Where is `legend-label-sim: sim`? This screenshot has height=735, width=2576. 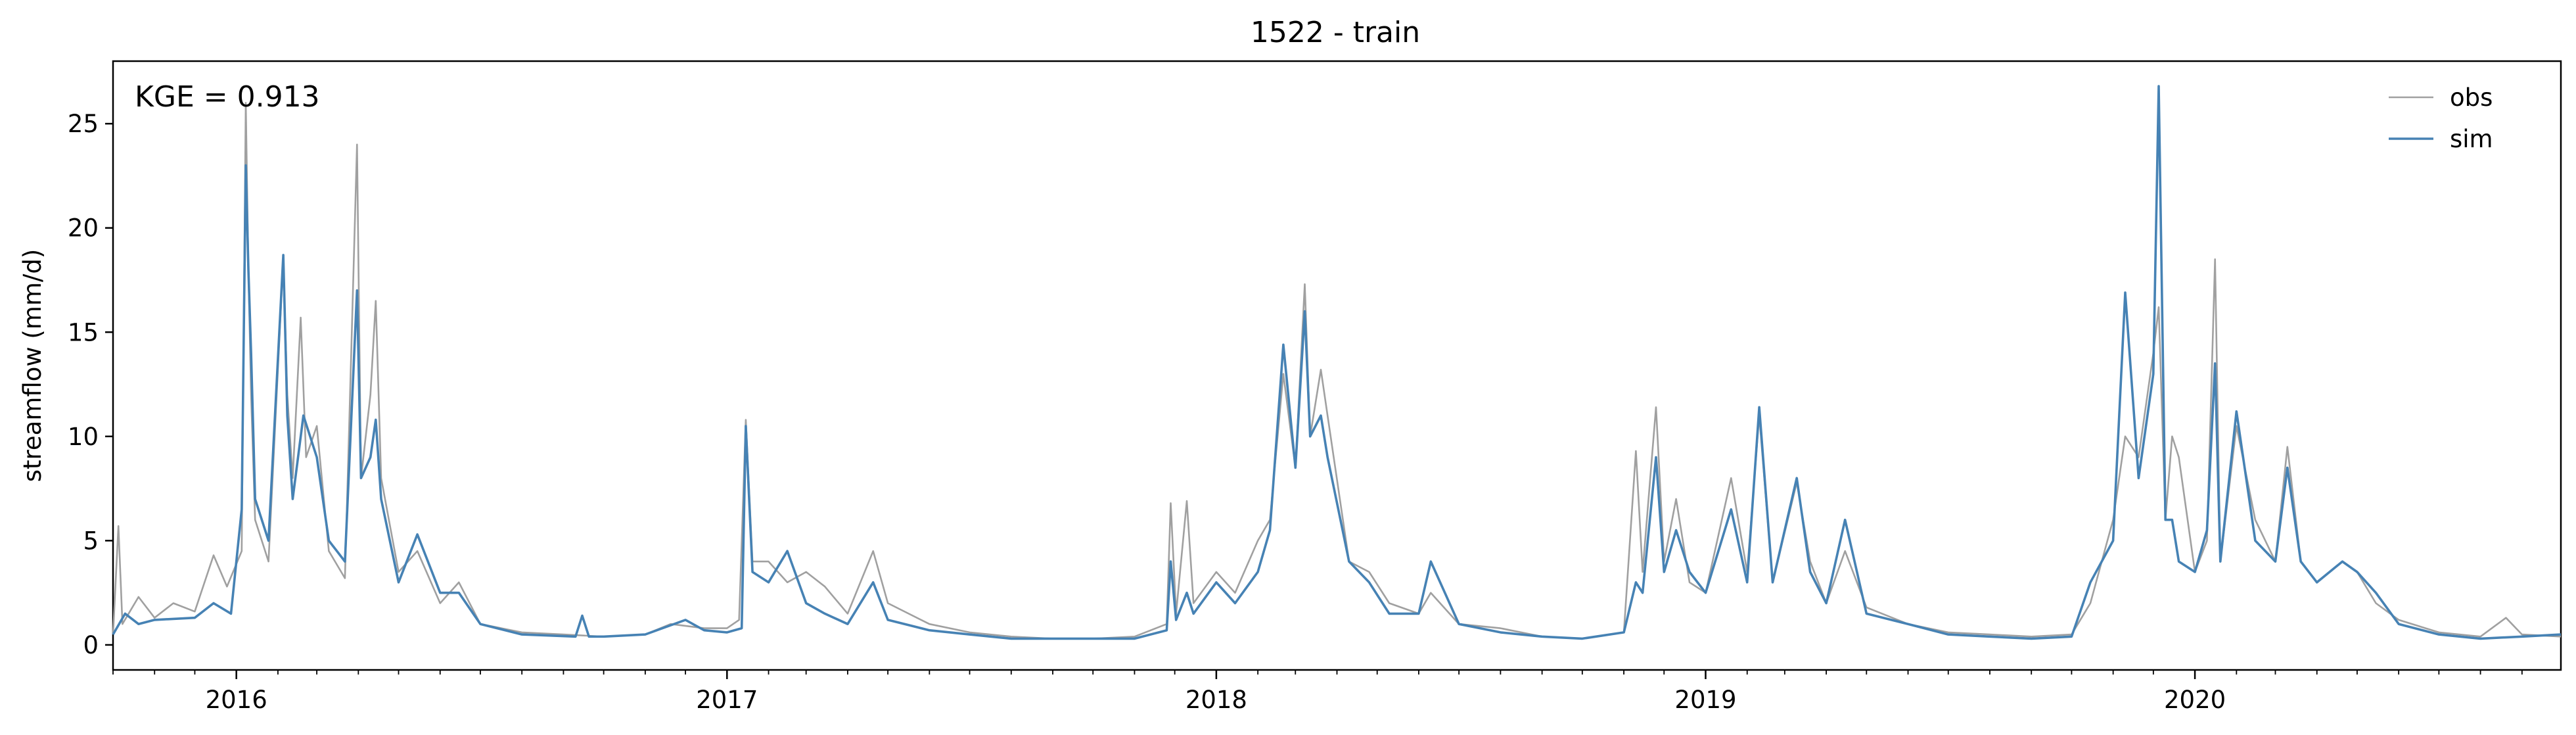 legend-label-sim: sim is located at coordinates (2471, 139).